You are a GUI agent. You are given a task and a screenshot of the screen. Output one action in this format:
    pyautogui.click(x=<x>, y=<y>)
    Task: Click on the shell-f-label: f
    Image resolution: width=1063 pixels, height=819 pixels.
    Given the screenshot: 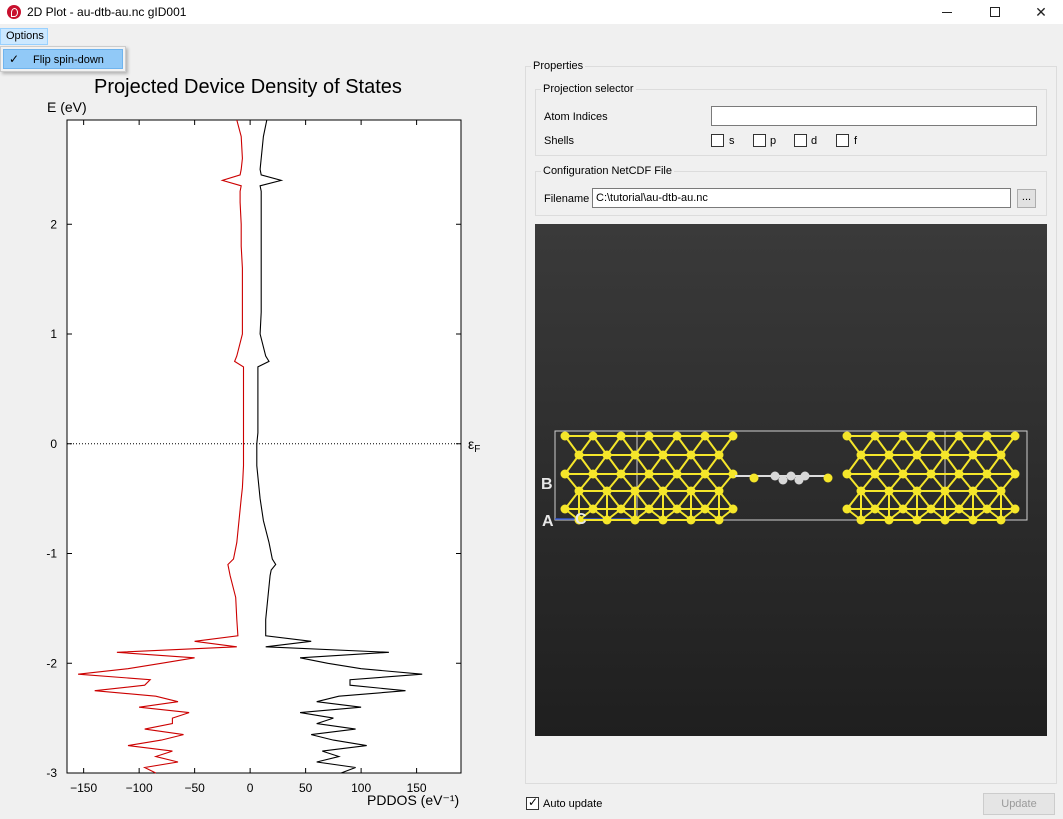 What is the action you would take?
    pyautogui.click(x=856, y=141)
    